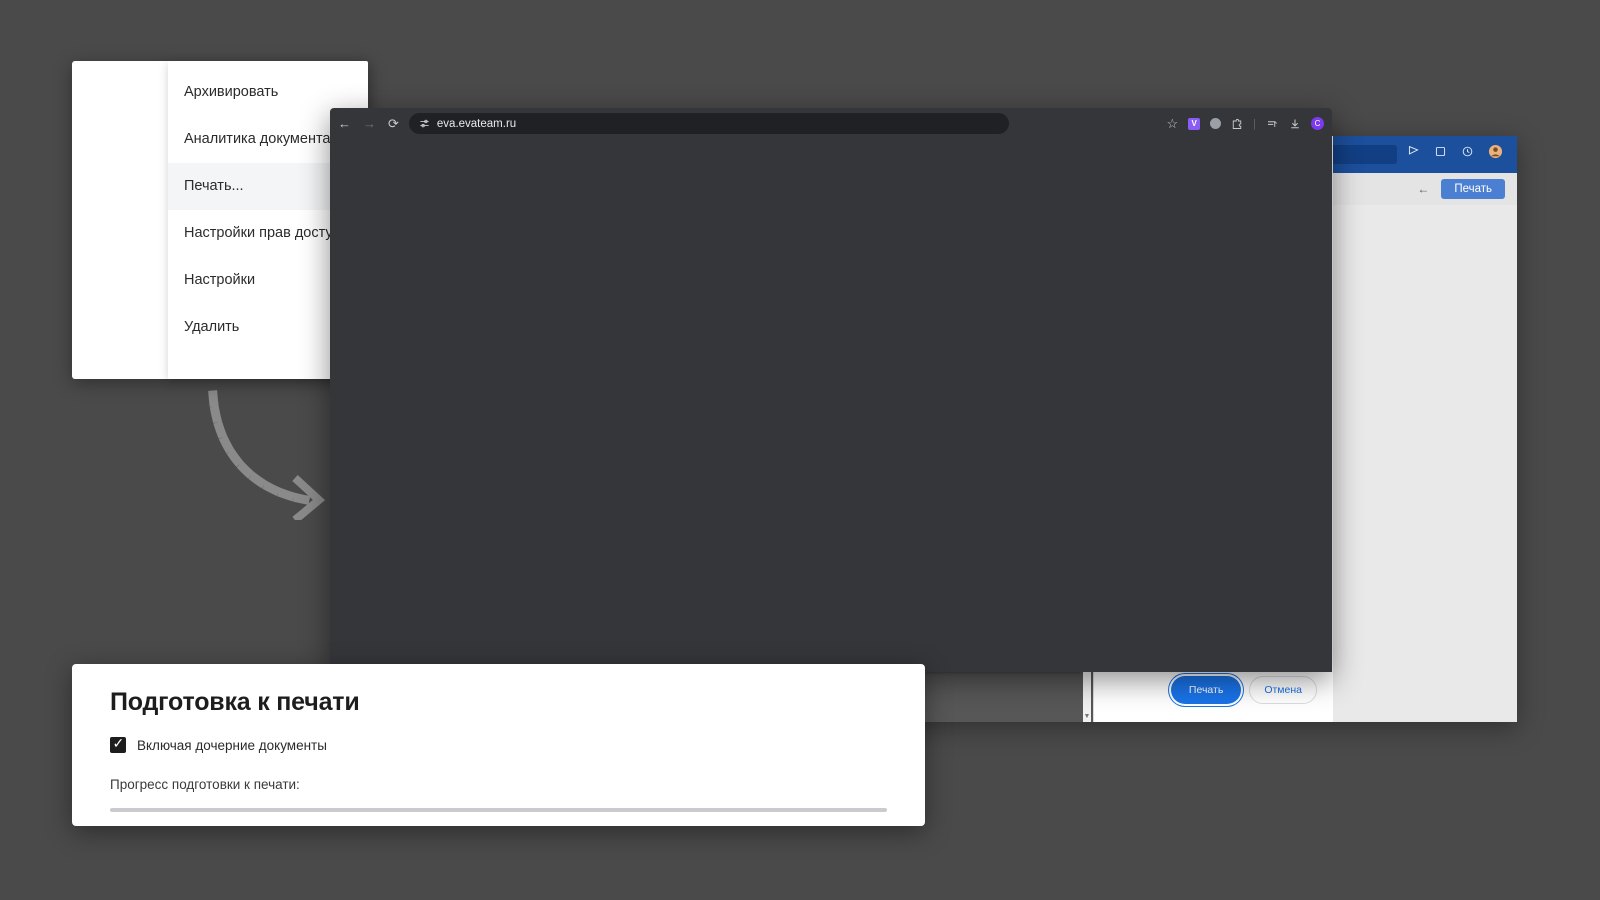 This screenshot has width=1600, height=900. What do you see at coordinates (205, 784) in the screenshot?
I see `progress-label: Прогресс подготовки к печати:` at bounding box center [205, 784].